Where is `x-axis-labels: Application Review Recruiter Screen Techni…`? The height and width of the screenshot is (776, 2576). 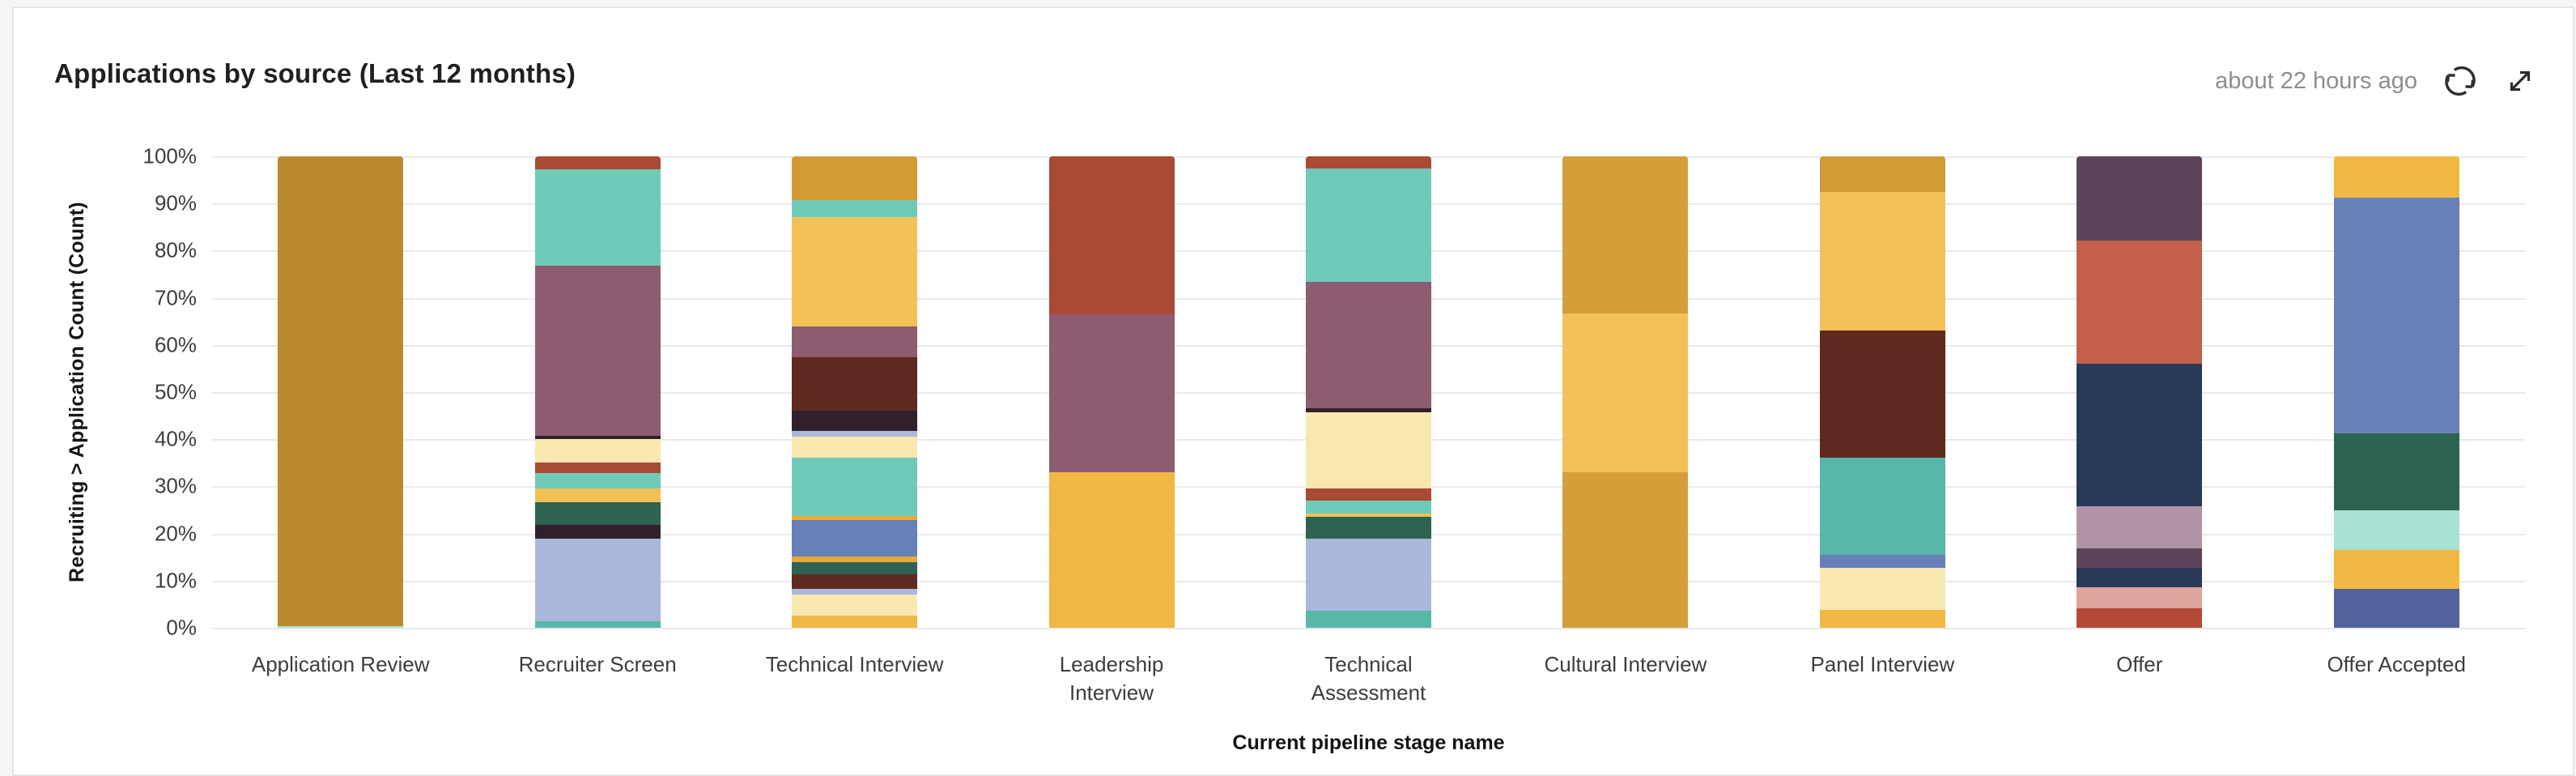
x-axis-labels: Application Review Recruiter Screen Techni… is located at coordinates (1368, 678).